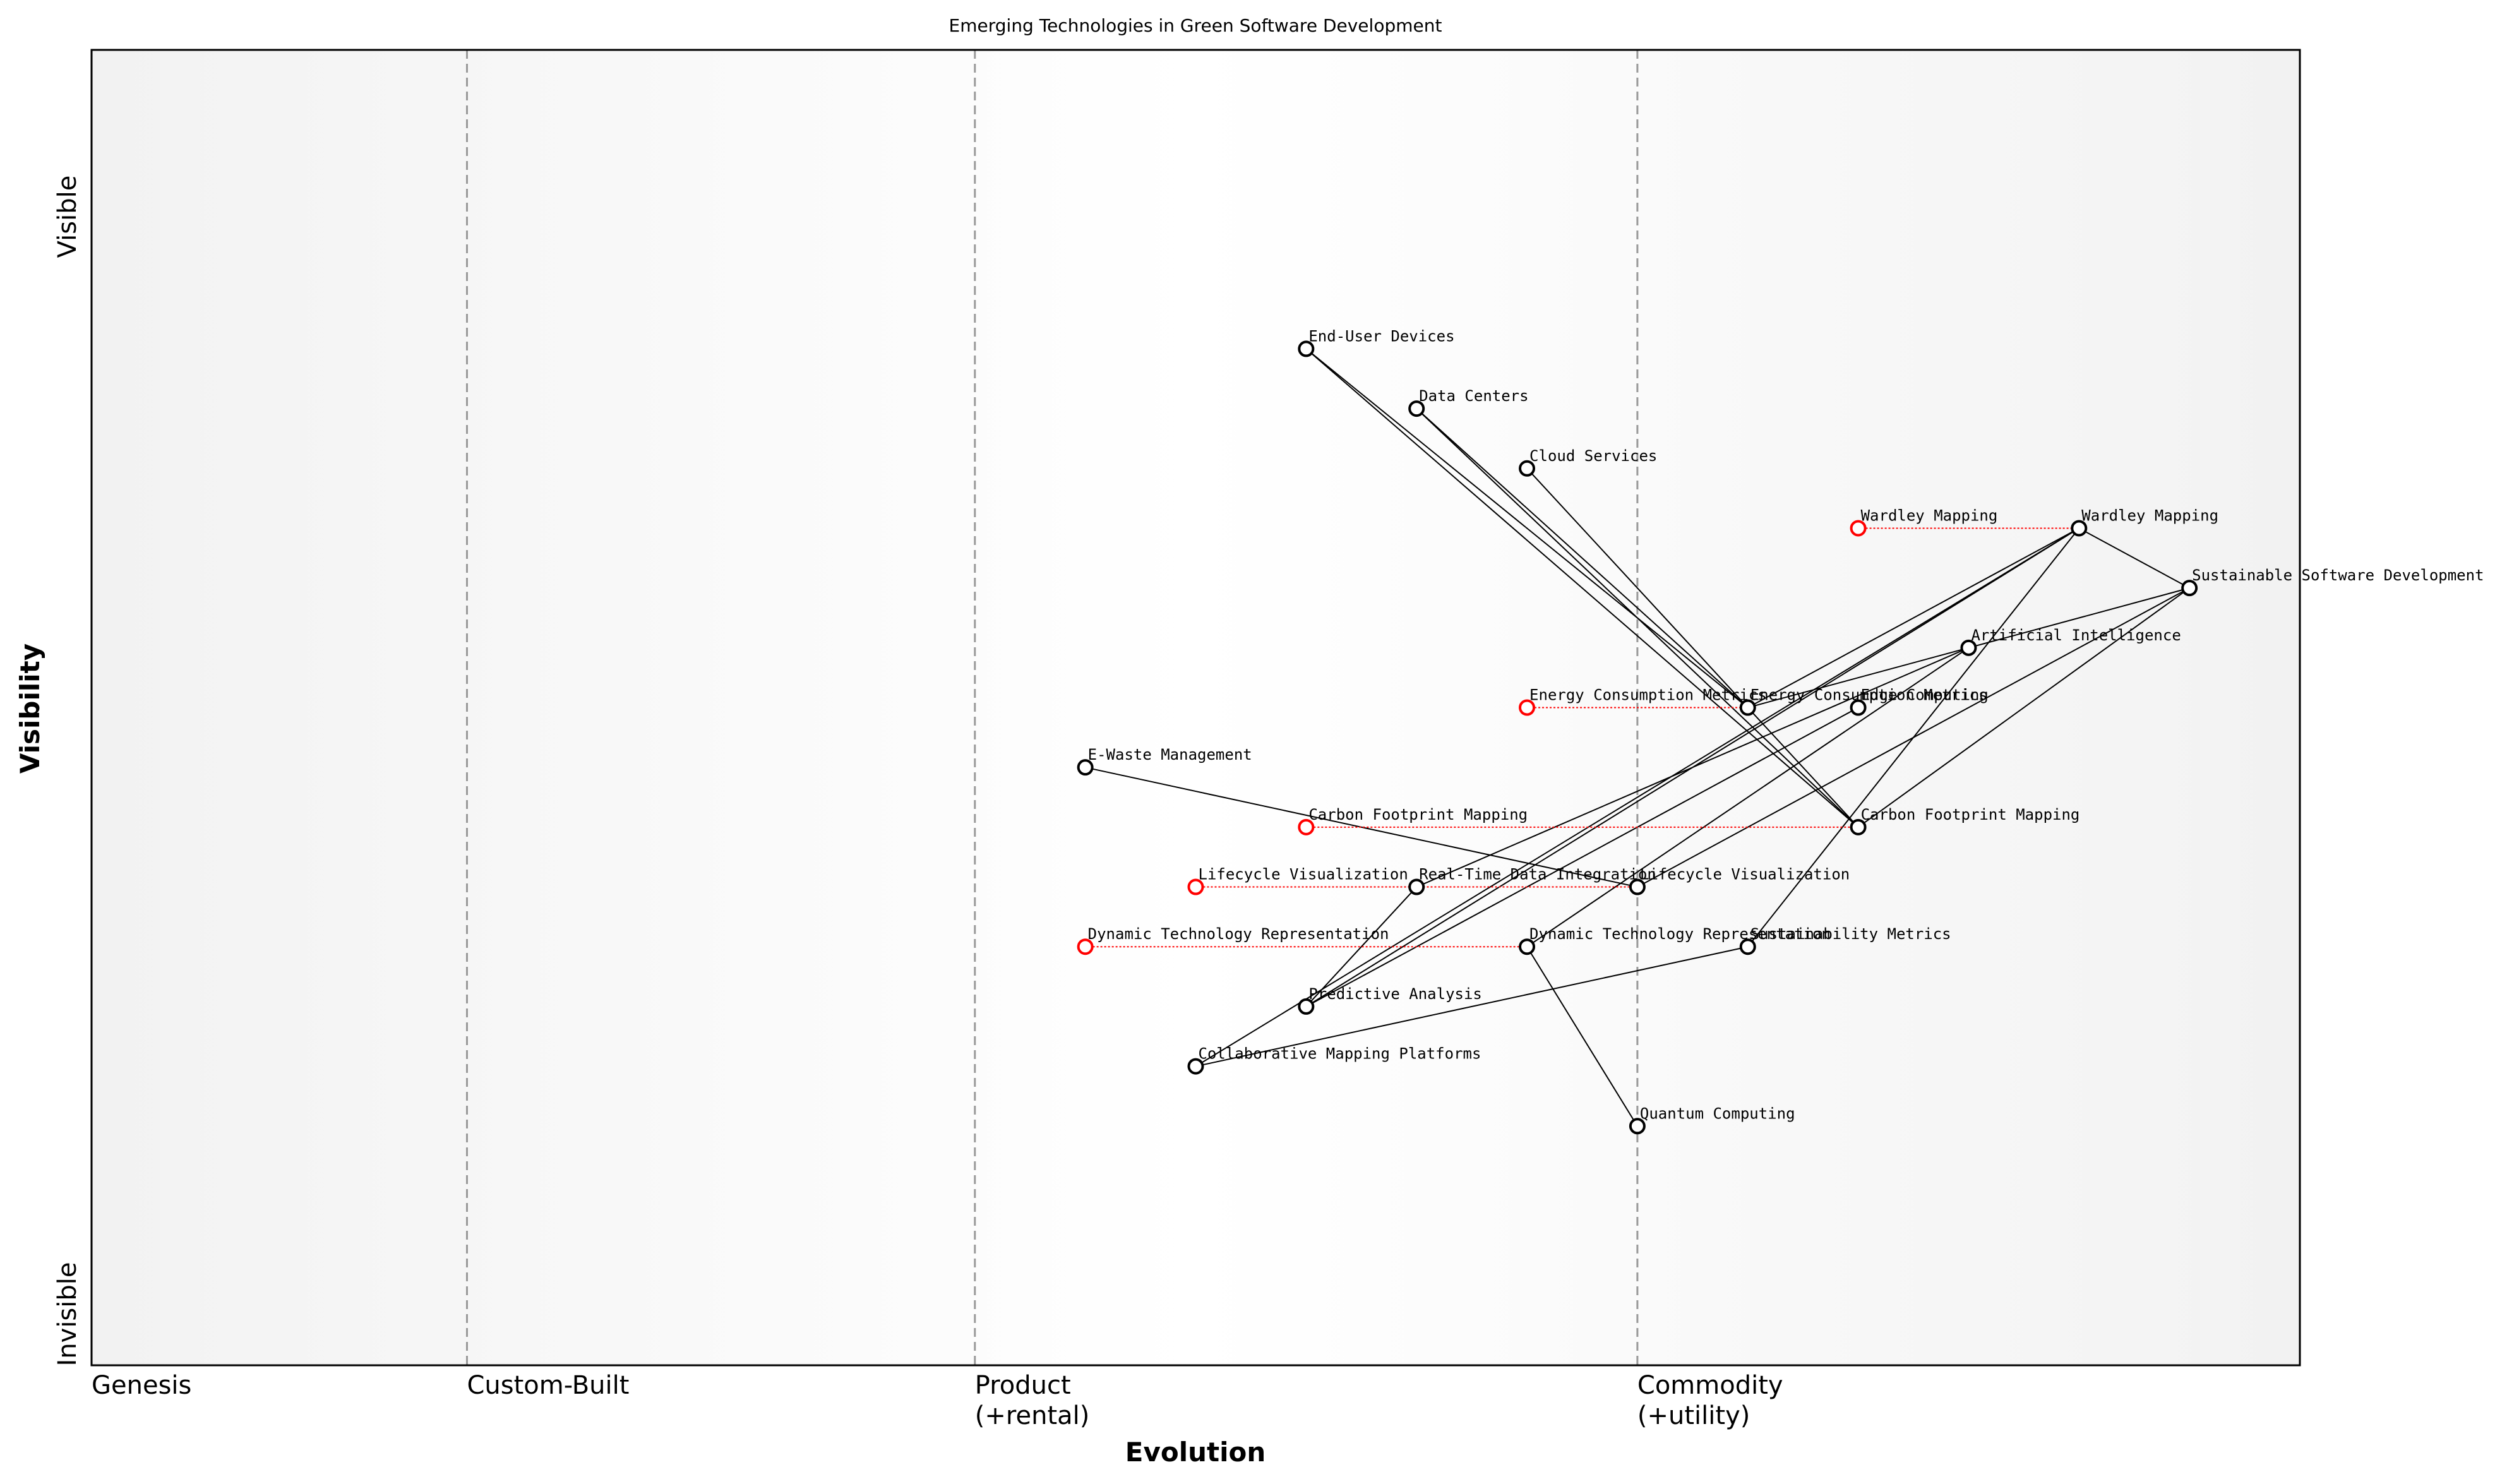  Describe the element at coordinates (1381, 336) in the screenshot. I see `node-label: End-User Devices` at that location.